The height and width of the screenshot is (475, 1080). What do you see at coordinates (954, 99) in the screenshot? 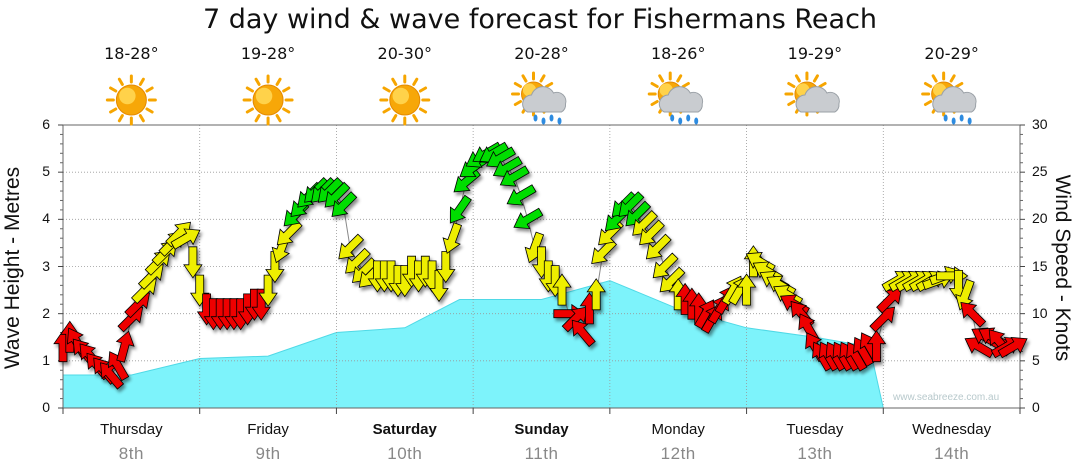
I see `cloud-shape` at bounding box center [954, 99].